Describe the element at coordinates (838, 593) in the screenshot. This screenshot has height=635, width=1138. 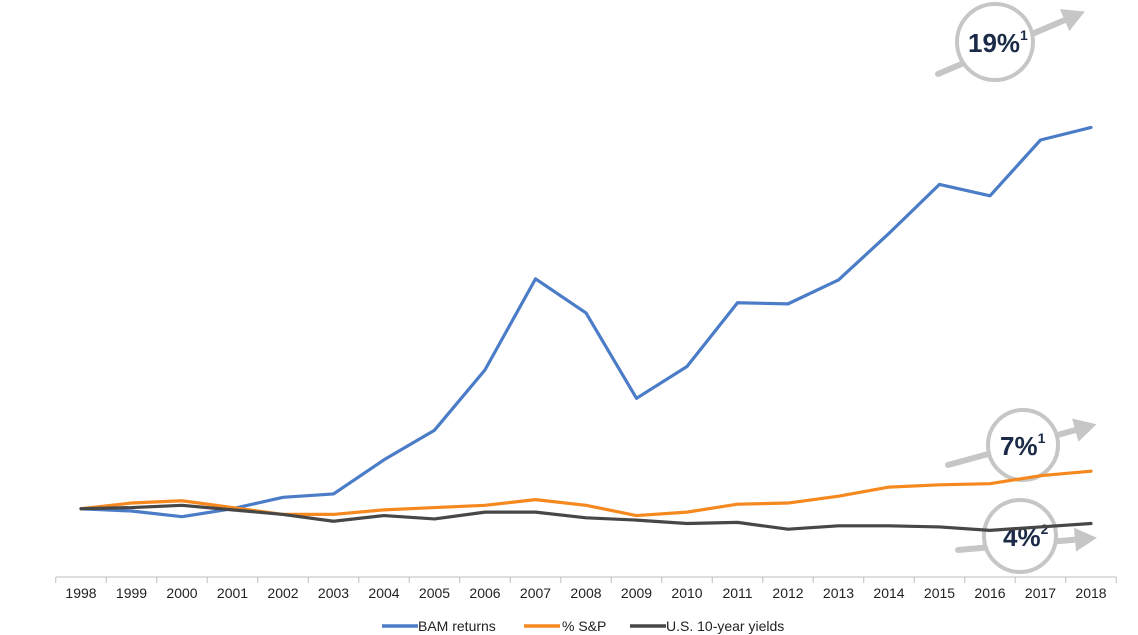
I see `x-tick-label: 2013` at that location.